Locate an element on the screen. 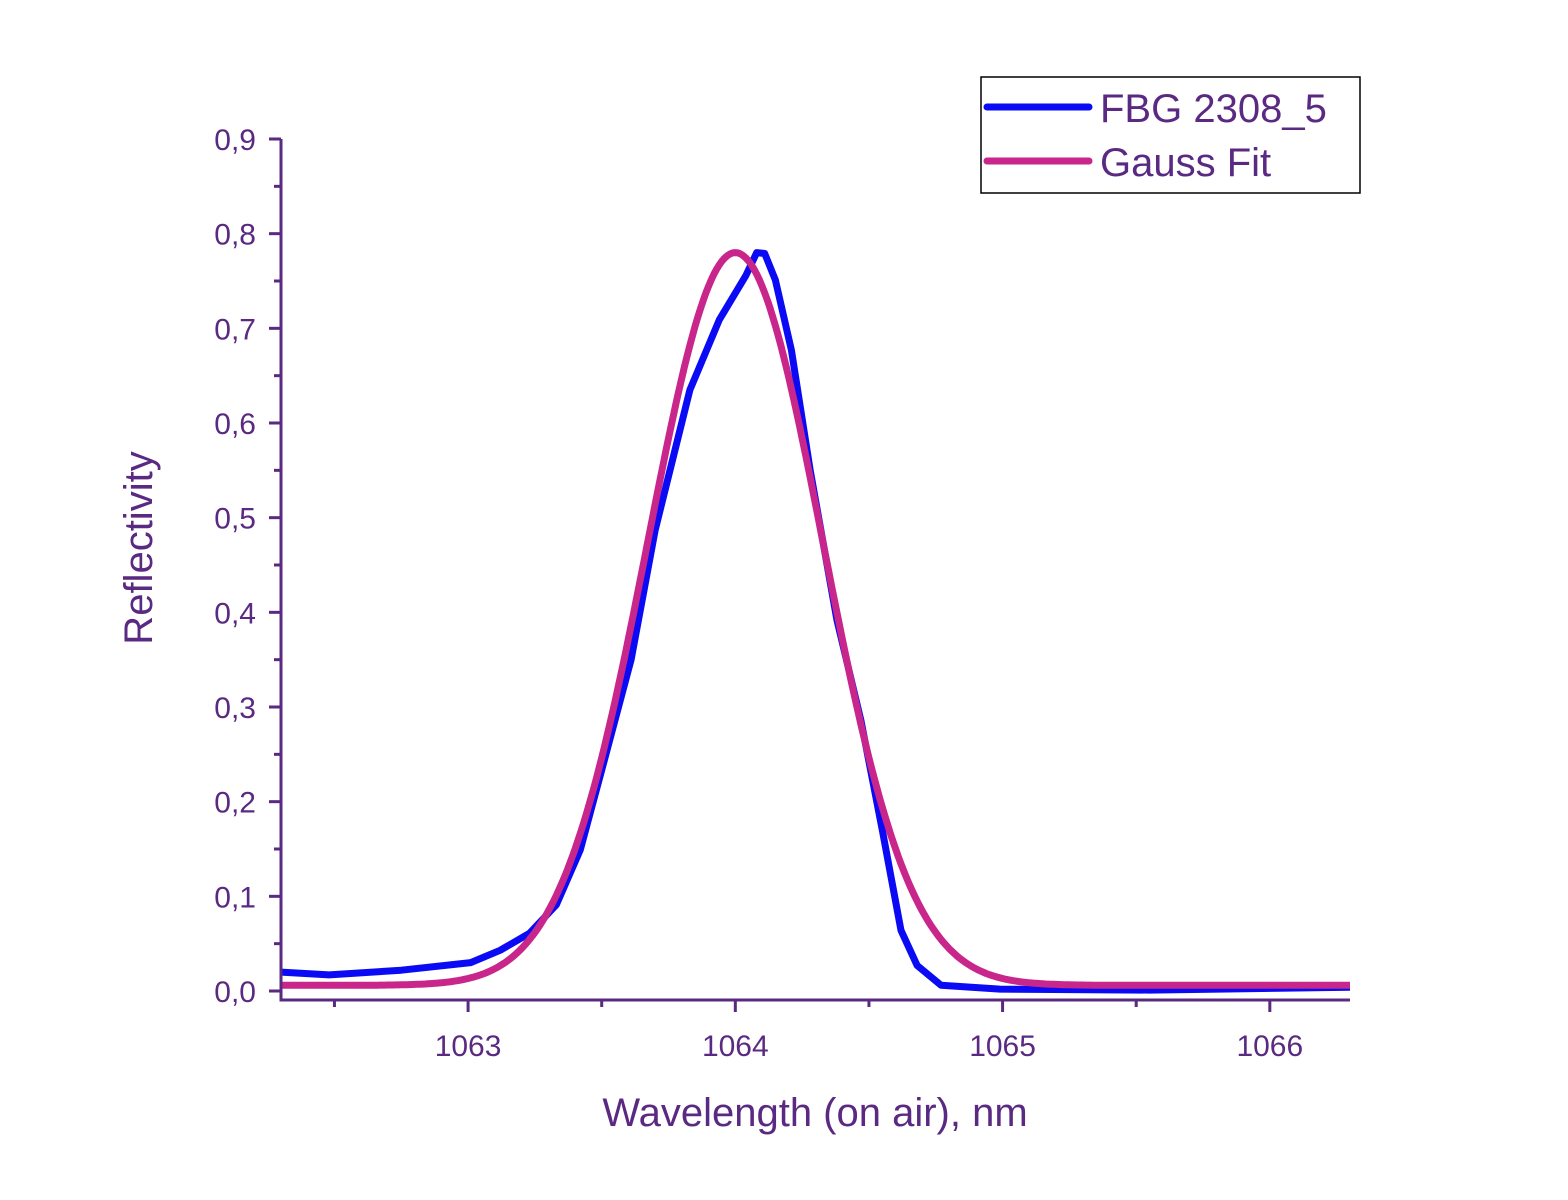 This screenshot has width=1568, height=1200. y-tick-label: 0,3 is located at coordinates (235, 708).